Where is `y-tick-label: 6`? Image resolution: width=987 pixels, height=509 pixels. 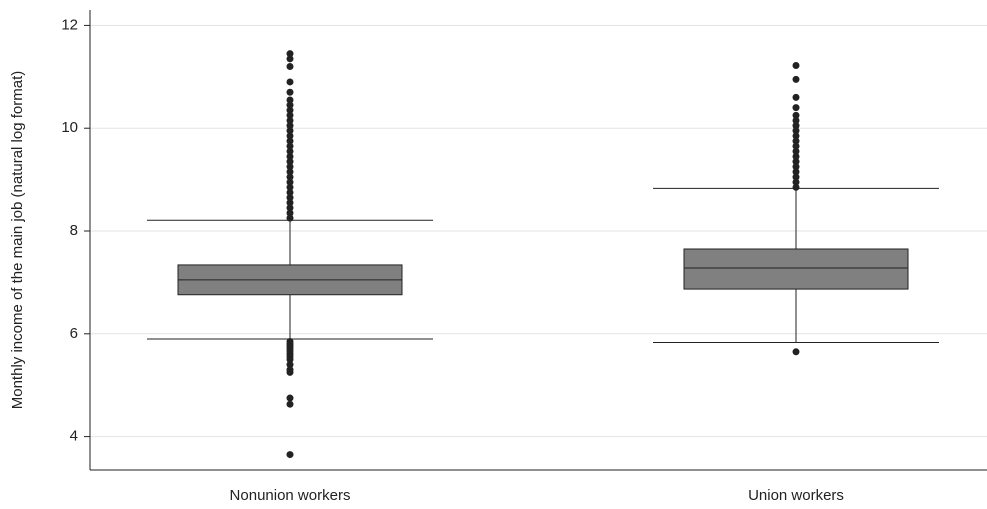 y-tick-label: 6 is located at coordinates (74, 333).